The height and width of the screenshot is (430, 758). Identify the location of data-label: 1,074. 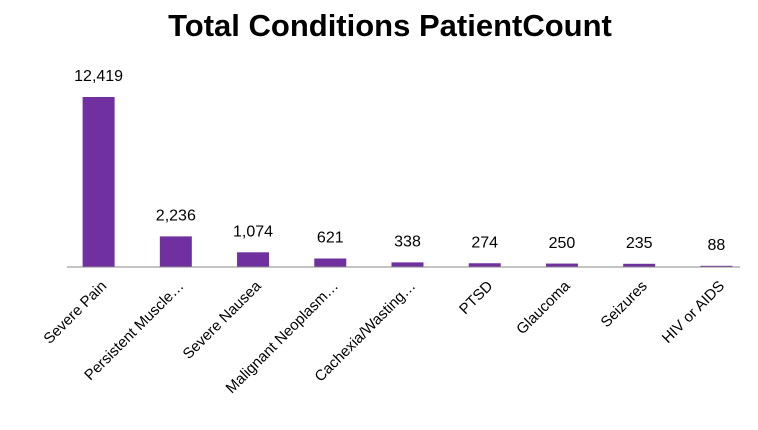
(253, 232).